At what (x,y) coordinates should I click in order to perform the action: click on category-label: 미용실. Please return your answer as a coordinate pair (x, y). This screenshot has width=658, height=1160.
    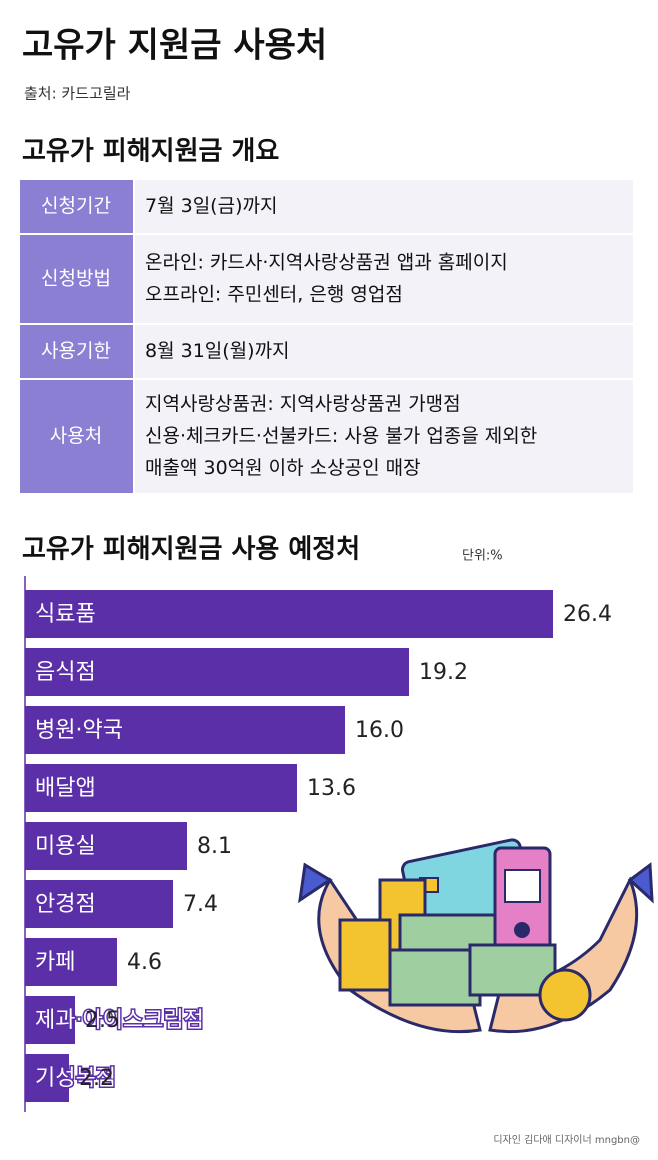
    Looking at the image, I should click on (65, 846).